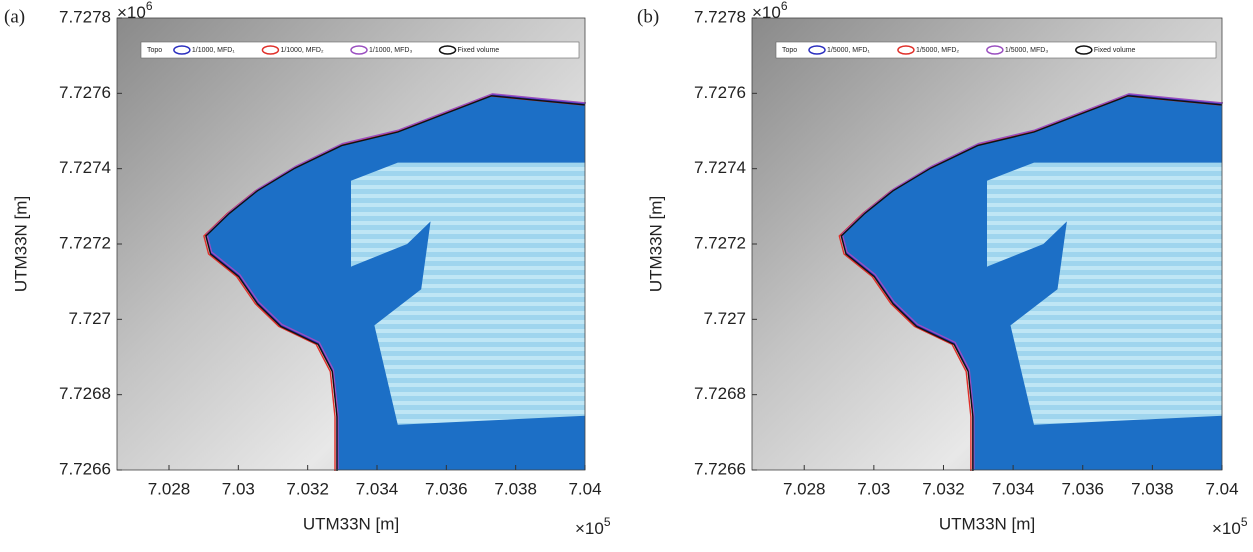  I want to click on legend-label: 1/1000, MFD₁, so click(213, 50).